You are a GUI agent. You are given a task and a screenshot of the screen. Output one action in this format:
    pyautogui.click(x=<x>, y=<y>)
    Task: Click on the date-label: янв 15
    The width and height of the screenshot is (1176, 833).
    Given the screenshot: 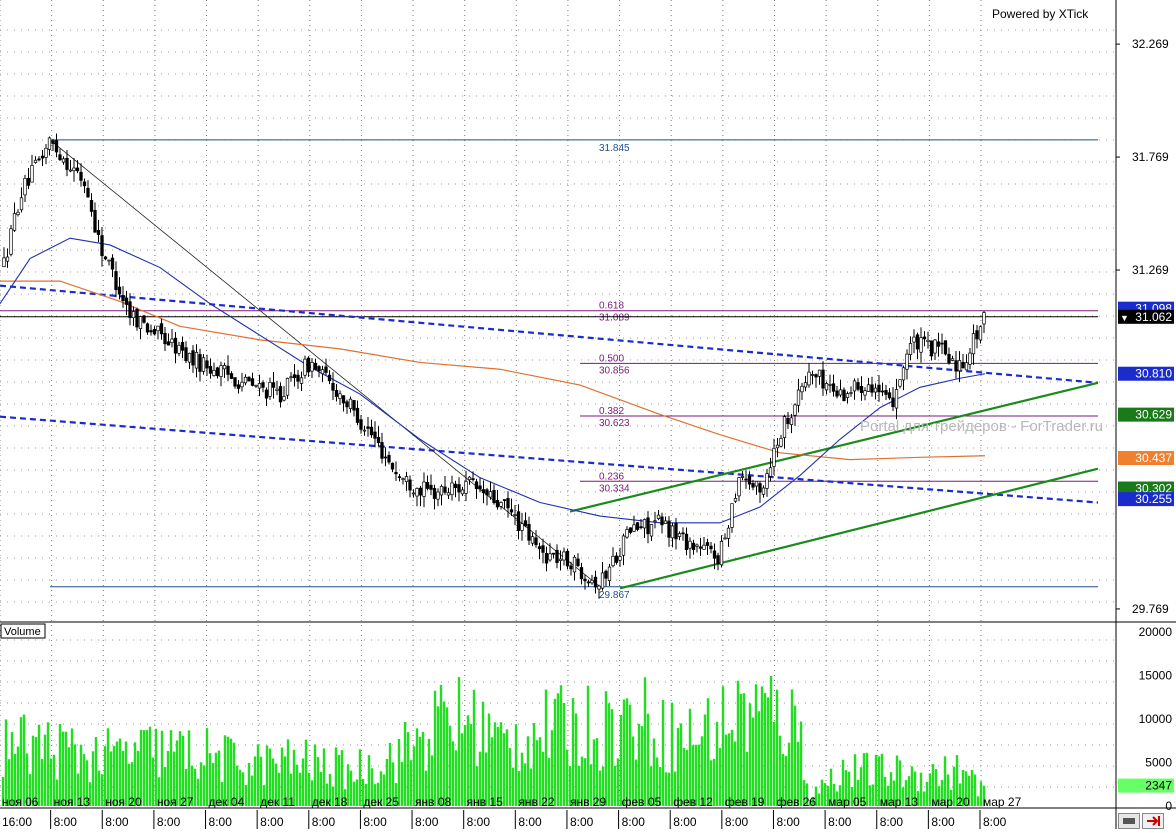 What is the action you would take?
    pyautogui.click(x=485, y=802)
    